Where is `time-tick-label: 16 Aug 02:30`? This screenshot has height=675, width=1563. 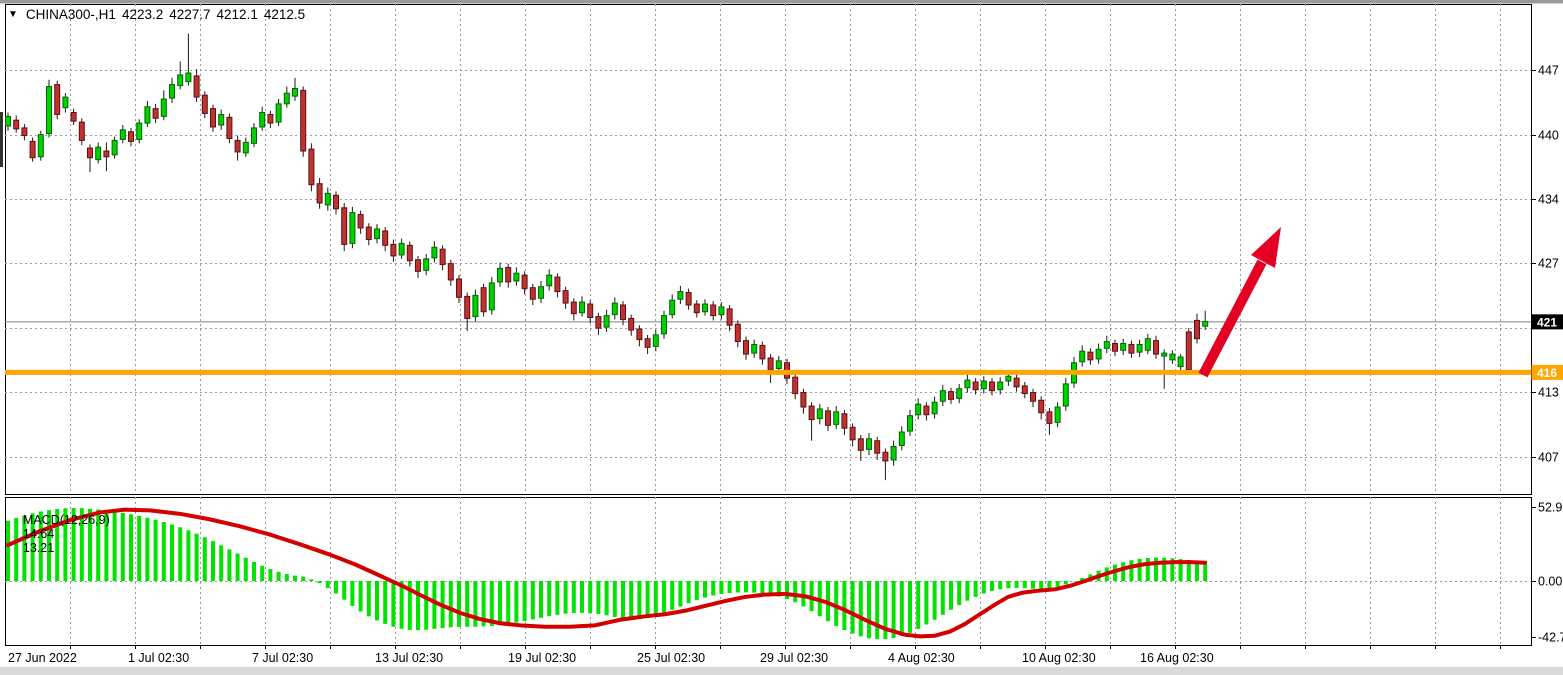
time-tick-label: 16 Aug 02:30 is located at coordinates (1177, 658).